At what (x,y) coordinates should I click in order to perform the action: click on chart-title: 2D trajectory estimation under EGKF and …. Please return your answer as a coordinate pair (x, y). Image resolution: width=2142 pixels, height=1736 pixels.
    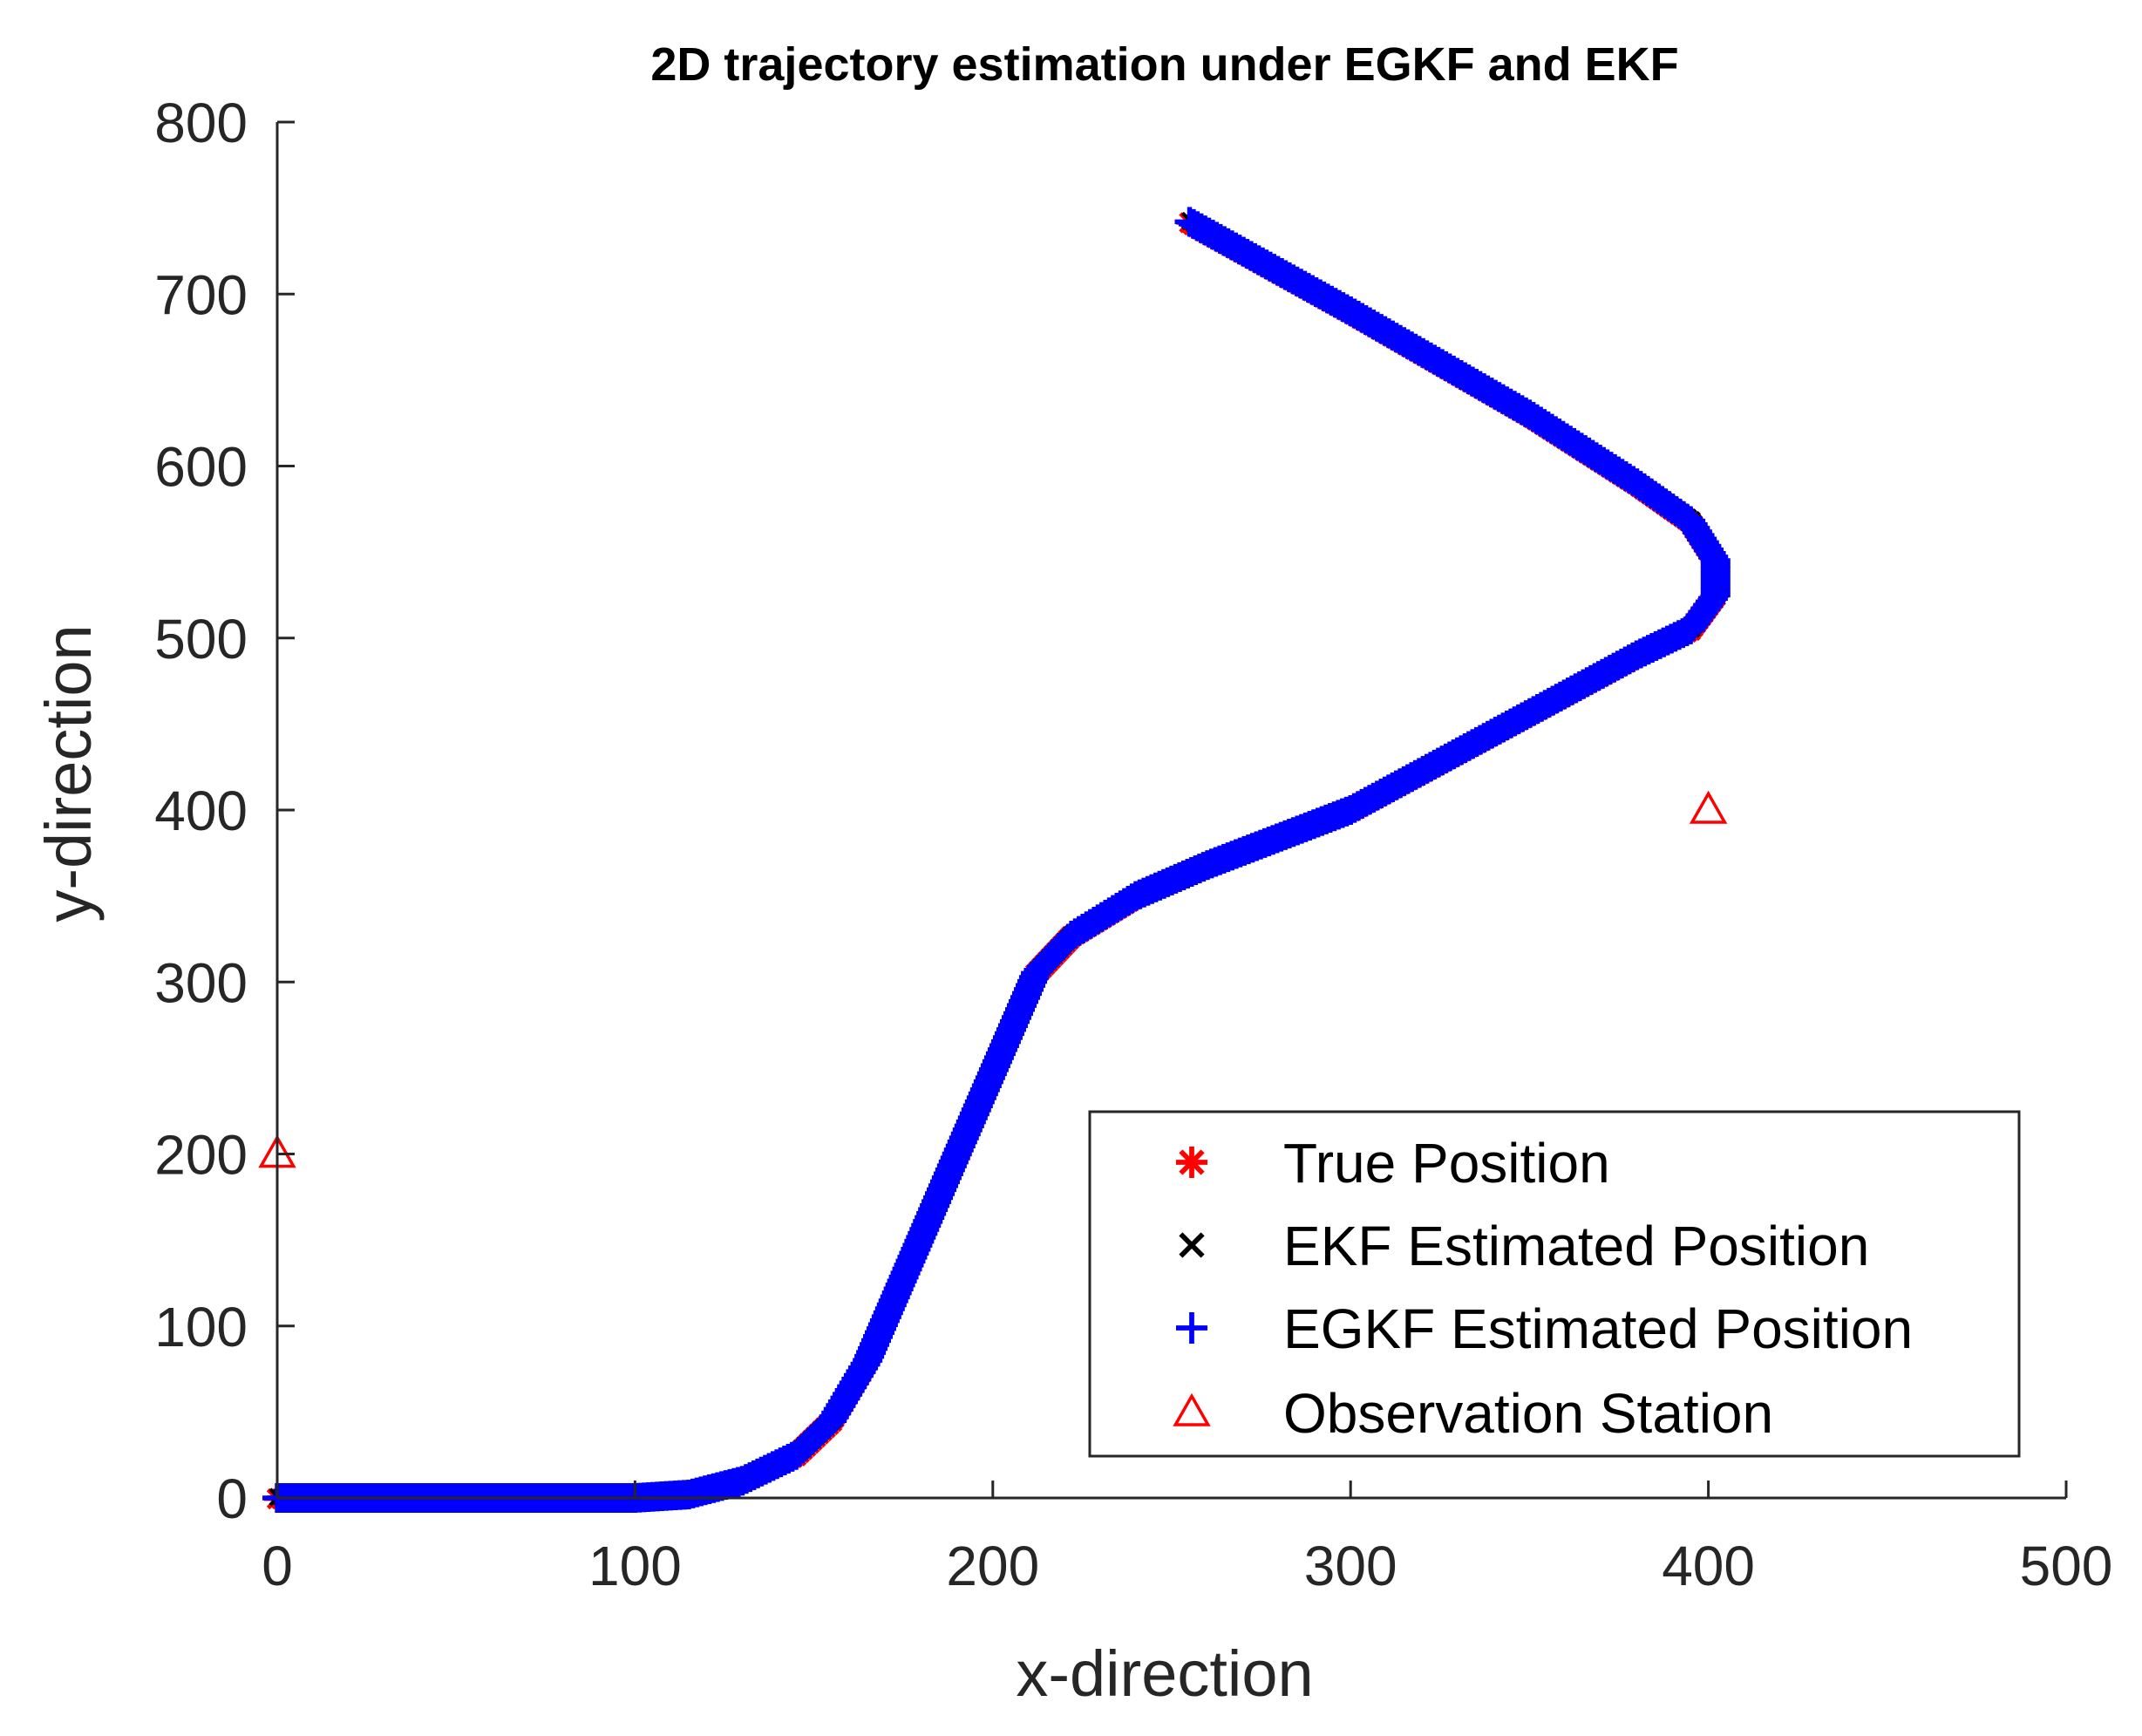
    Looking at the image, I should click on (1164, 64).